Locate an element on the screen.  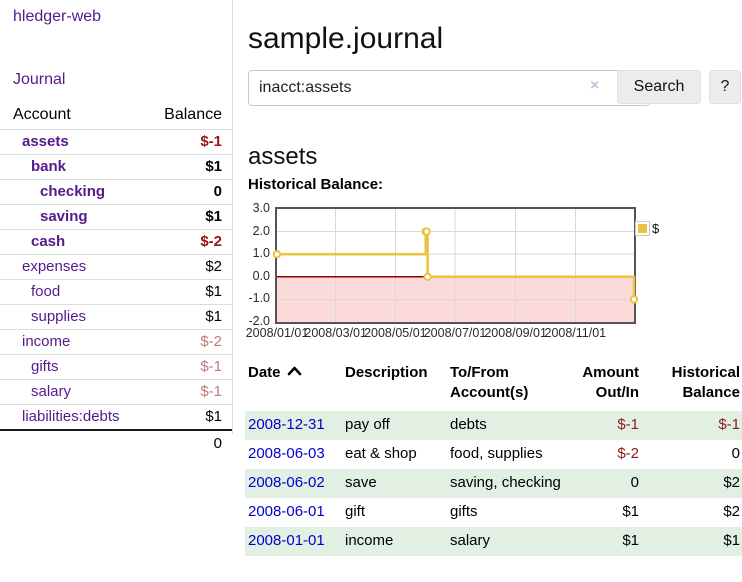
account-row: assets $-1 is located at coordinates (116, 142).